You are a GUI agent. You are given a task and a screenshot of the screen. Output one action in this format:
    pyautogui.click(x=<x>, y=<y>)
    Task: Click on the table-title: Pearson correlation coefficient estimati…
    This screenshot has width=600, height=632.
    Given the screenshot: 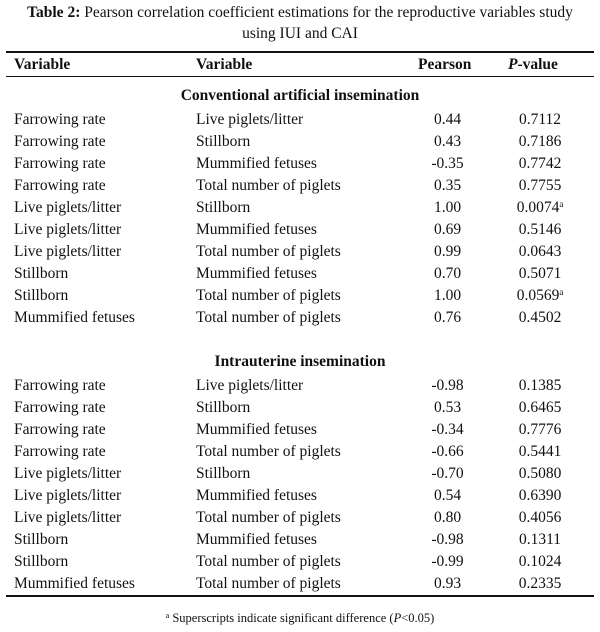 What is the action you would take?
    pyautogui.click(x=328, y=12)
    